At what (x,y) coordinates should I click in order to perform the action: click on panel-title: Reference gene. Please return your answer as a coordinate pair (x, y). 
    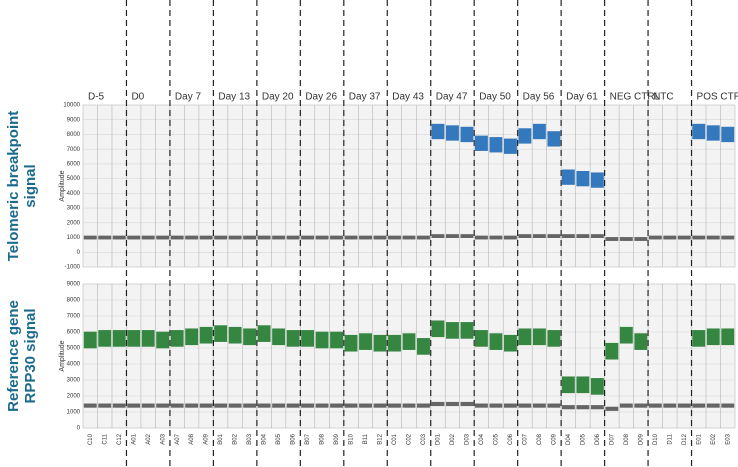
    Looking at the image, I should click on (13, 356).